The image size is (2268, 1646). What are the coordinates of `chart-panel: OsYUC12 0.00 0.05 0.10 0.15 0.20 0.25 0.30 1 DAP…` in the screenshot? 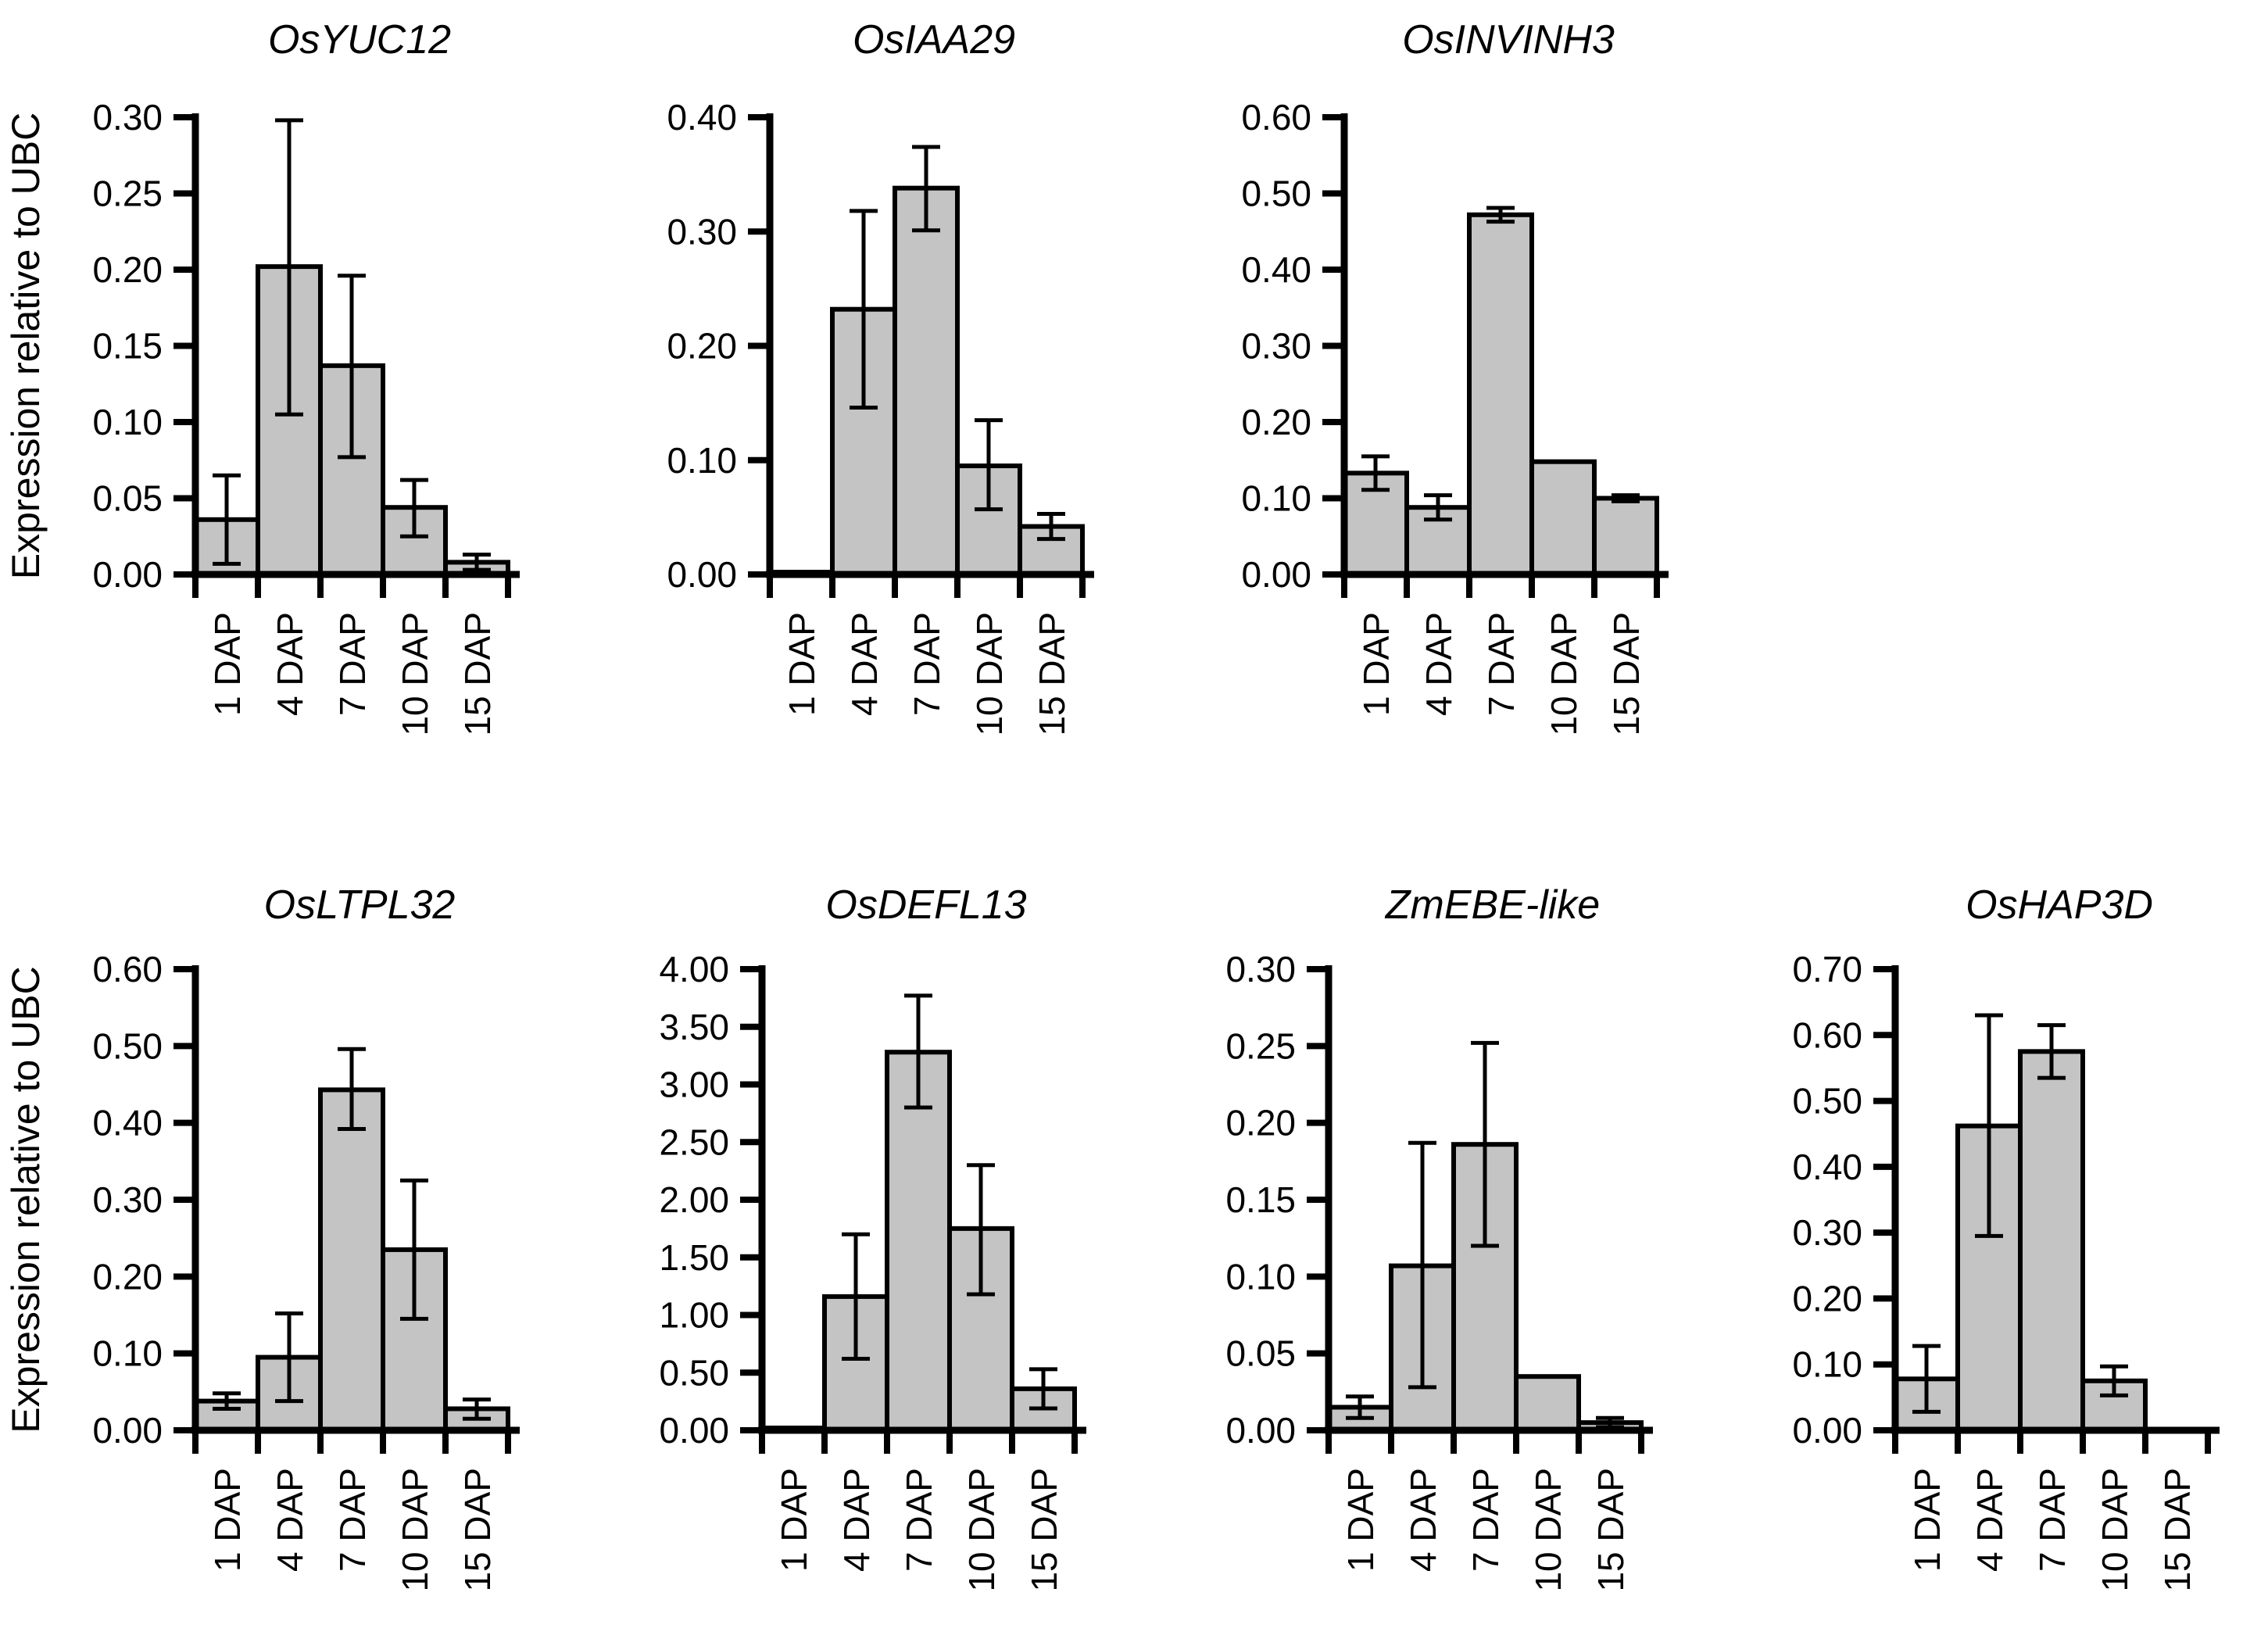 It's located at (306, 376).